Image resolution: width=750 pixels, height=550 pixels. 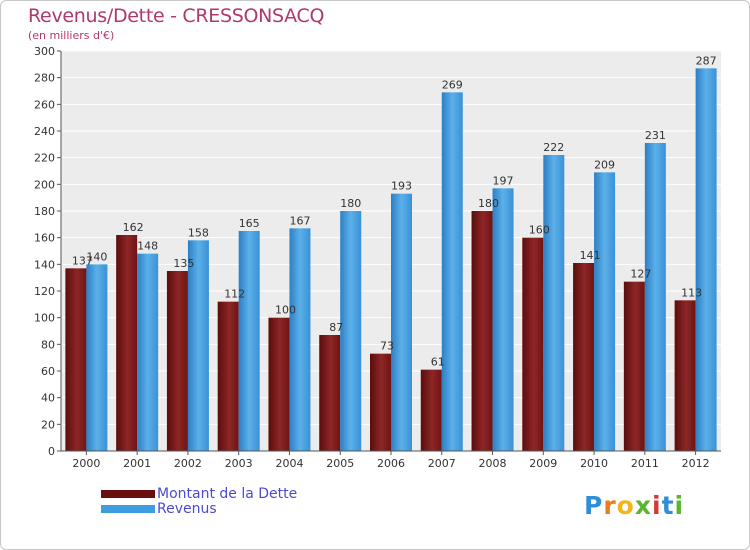 What do you see at coordinates (438, 362) in the screenshot?
I see `data-label-dette: 61` at bounding box center [438, 362].